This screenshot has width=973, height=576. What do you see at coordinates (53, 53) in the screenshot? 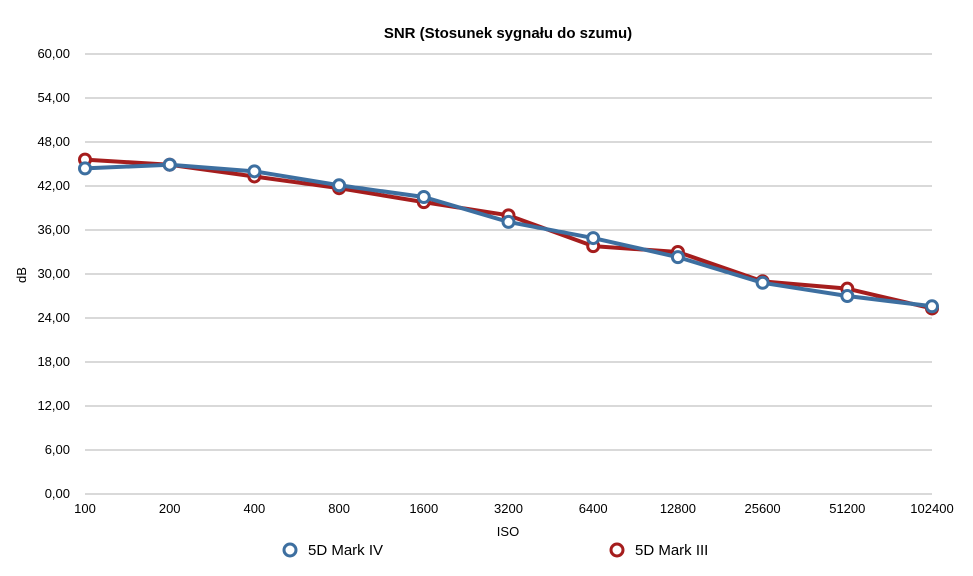
I see `y-tick-label: 60,00` at bounding box center [53, 53].